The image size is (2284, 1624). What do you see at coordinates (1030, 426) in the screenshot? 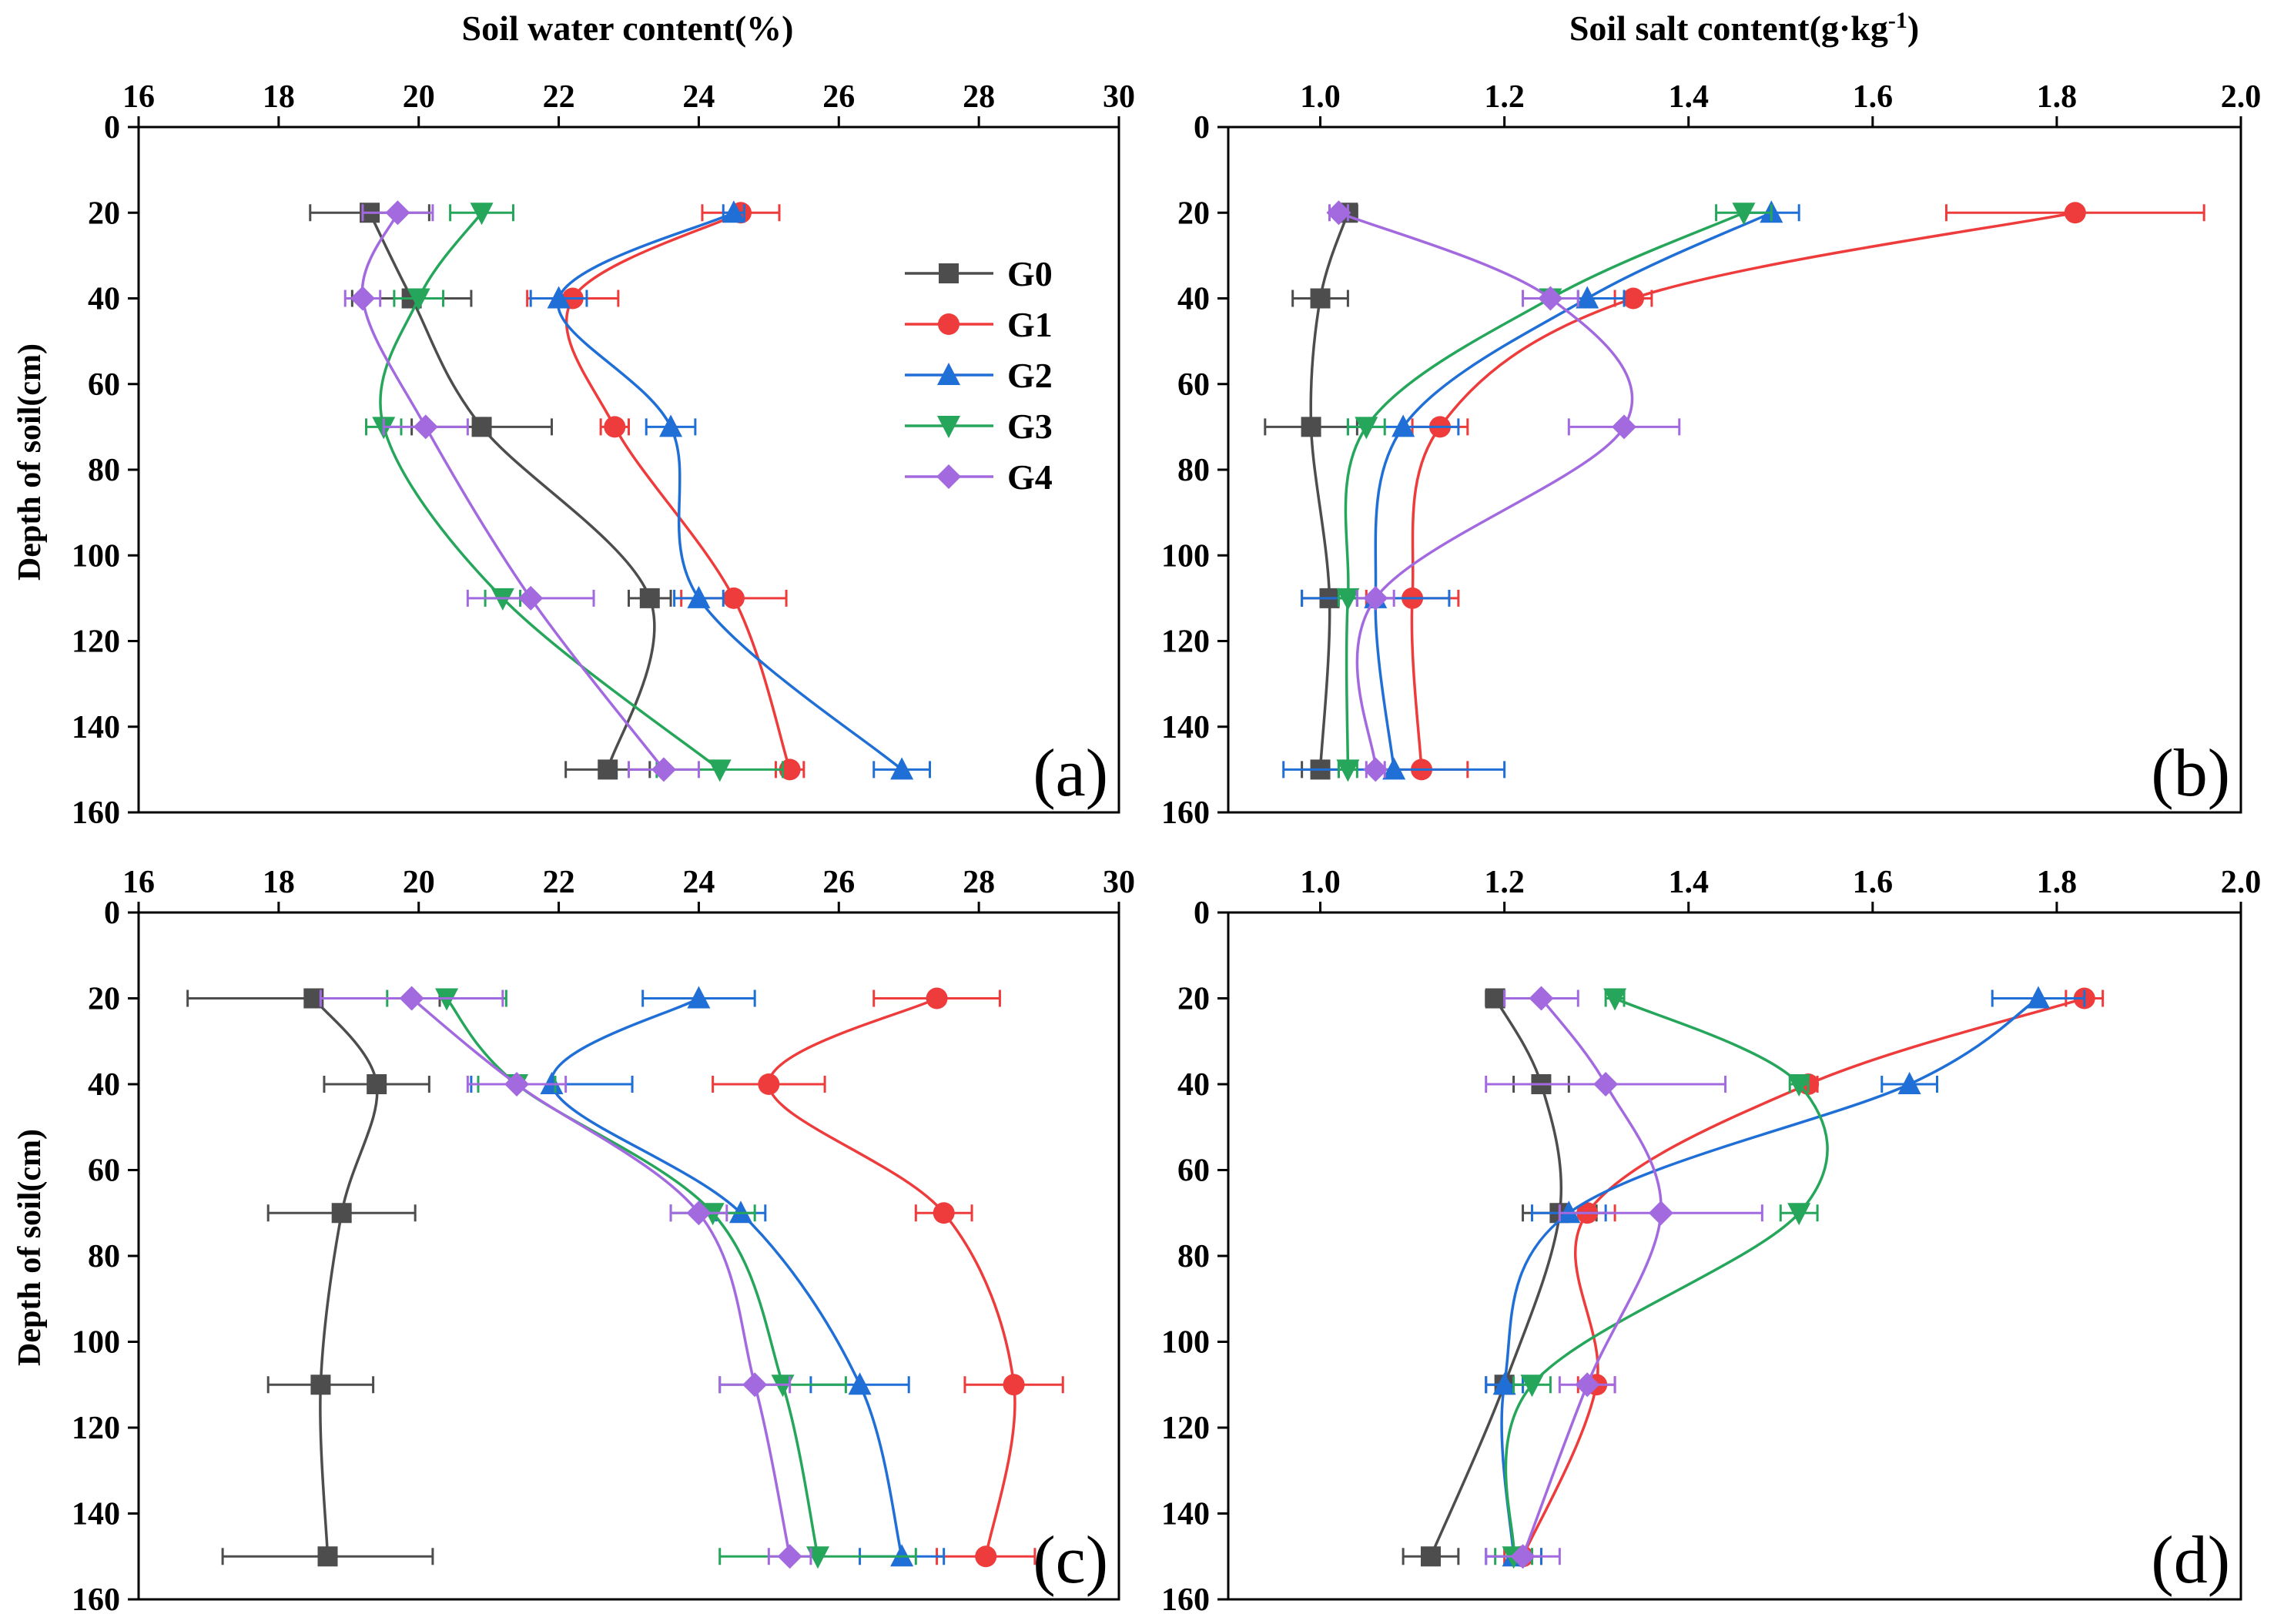
I see `legend-label-G3: G3` at bounding box center [1030, 426].